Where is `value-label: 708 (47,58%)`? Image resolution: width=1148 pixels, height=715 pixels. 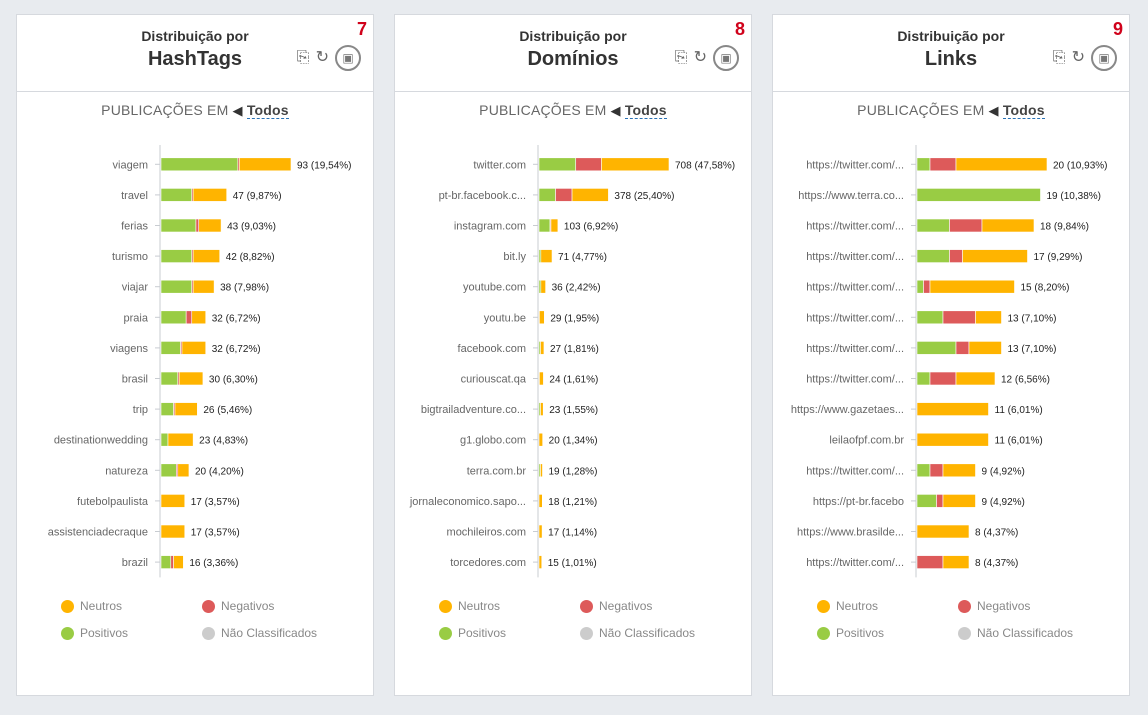 value-label: 708 (47,58%) is located at coordinates (705, 165).